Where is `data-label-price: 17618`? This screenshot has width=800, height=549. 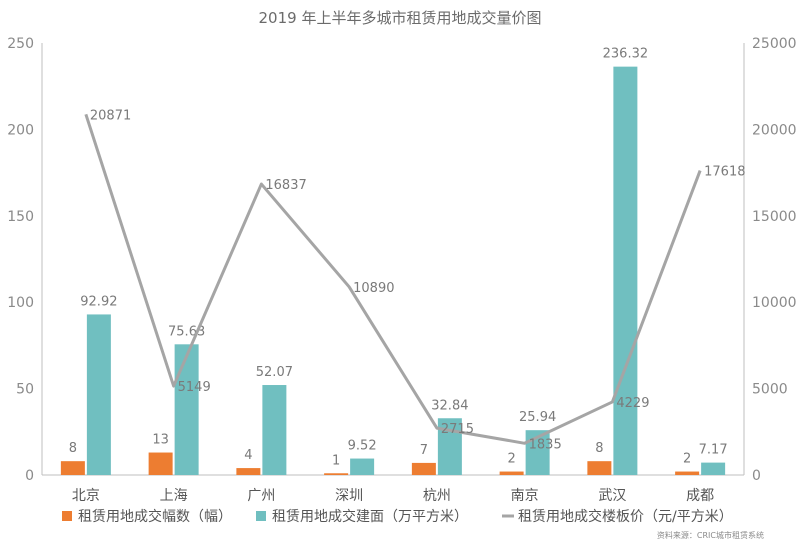 data-label-price: 17618 is located at coordinates (724, 172).